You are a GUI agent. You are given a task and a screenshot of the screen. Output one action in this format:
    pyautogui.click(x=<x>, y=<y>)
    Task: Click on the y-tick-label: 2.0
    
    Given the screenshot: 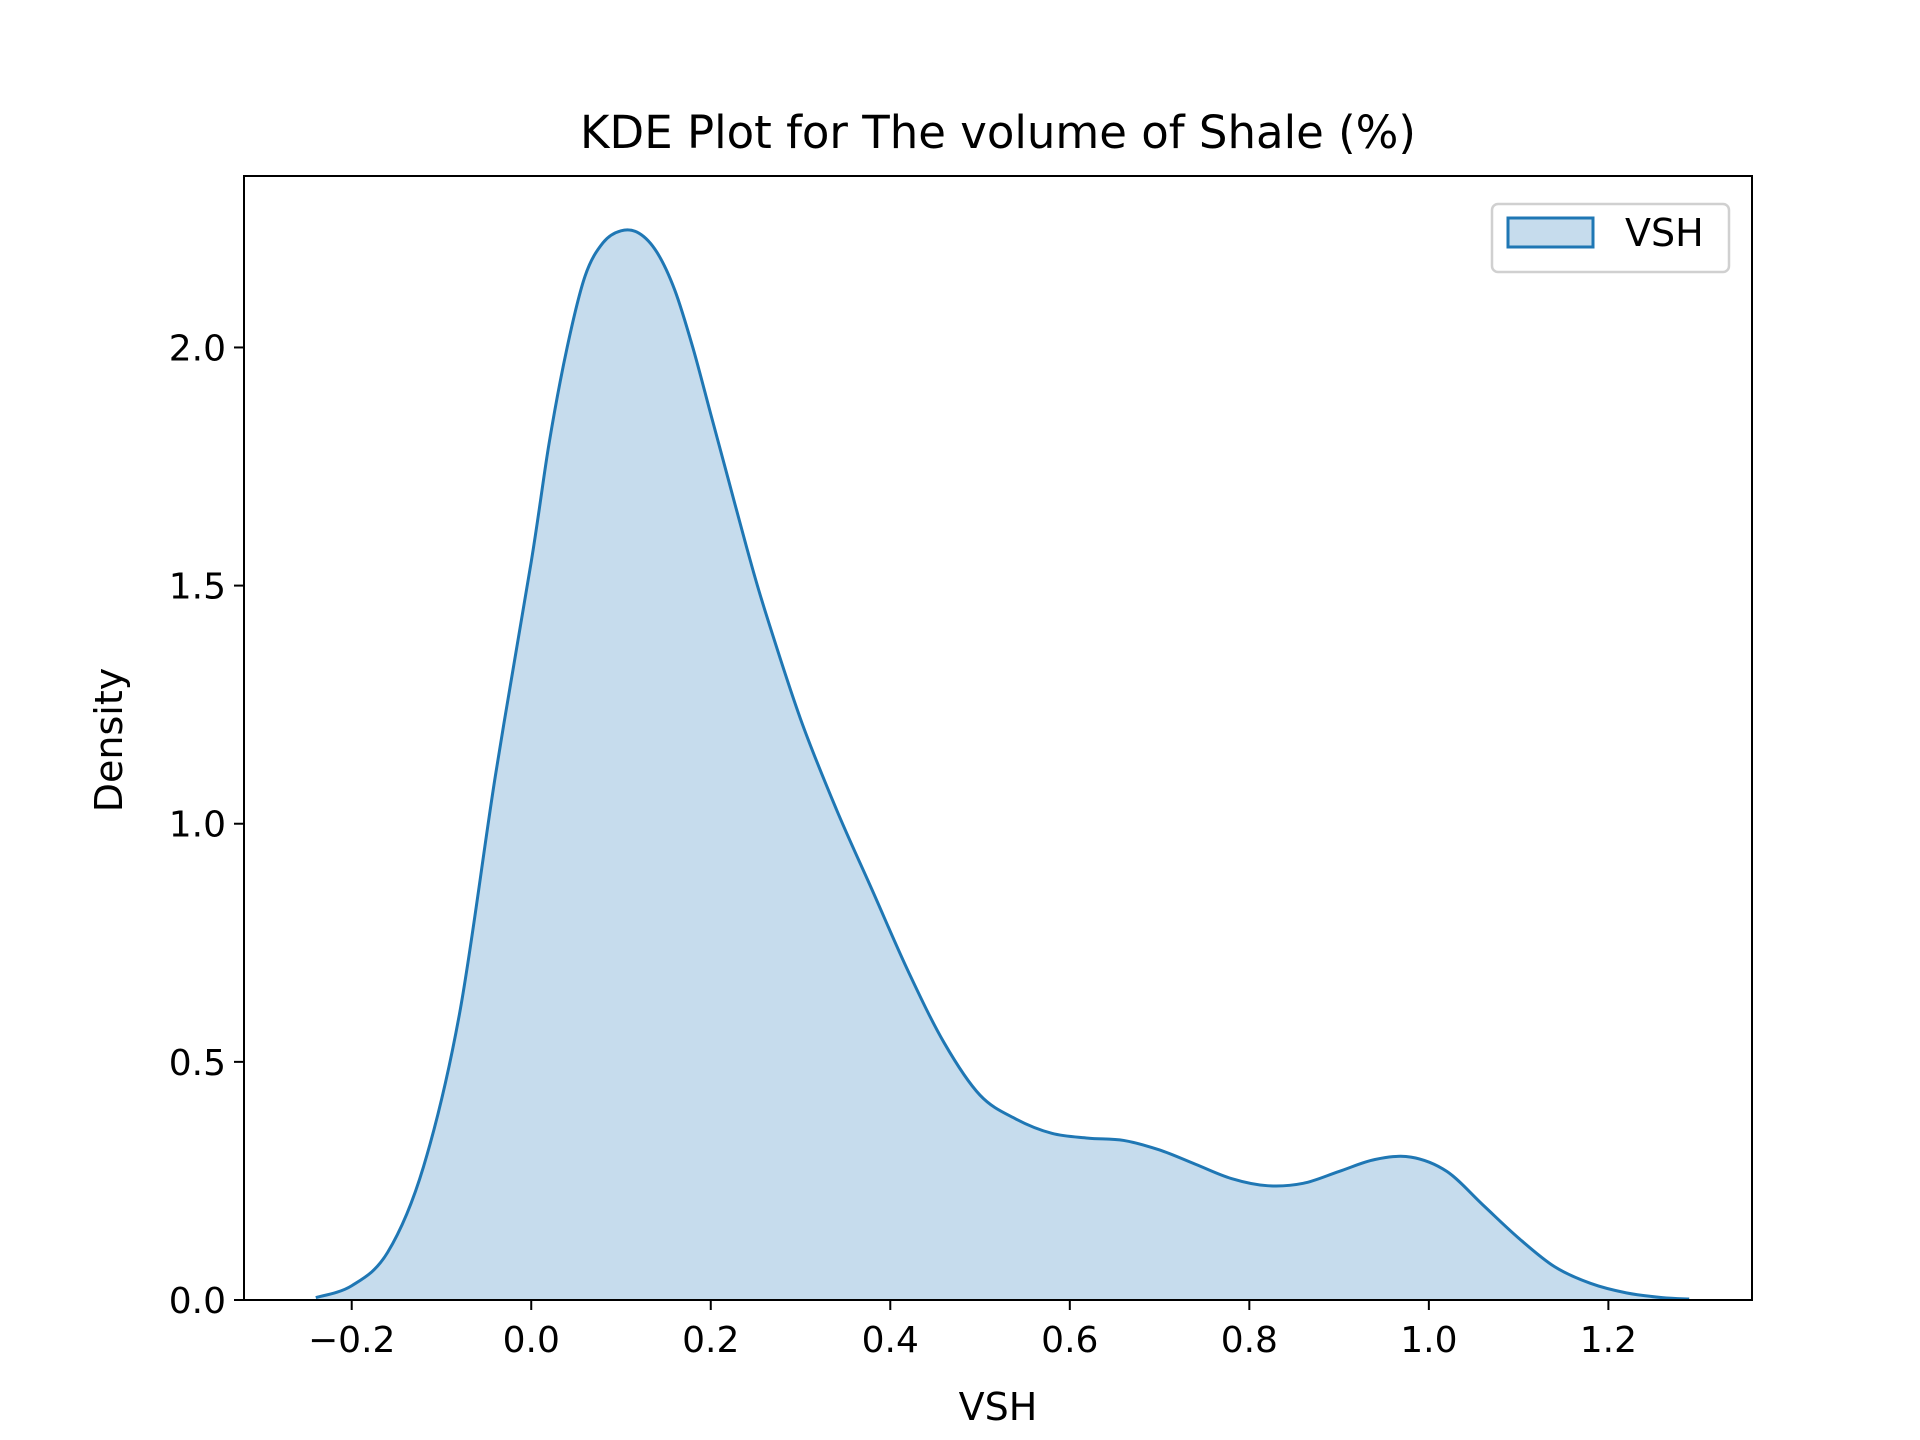 What is the action you would take?
    pyautogui.click(x=197, y=348)
    